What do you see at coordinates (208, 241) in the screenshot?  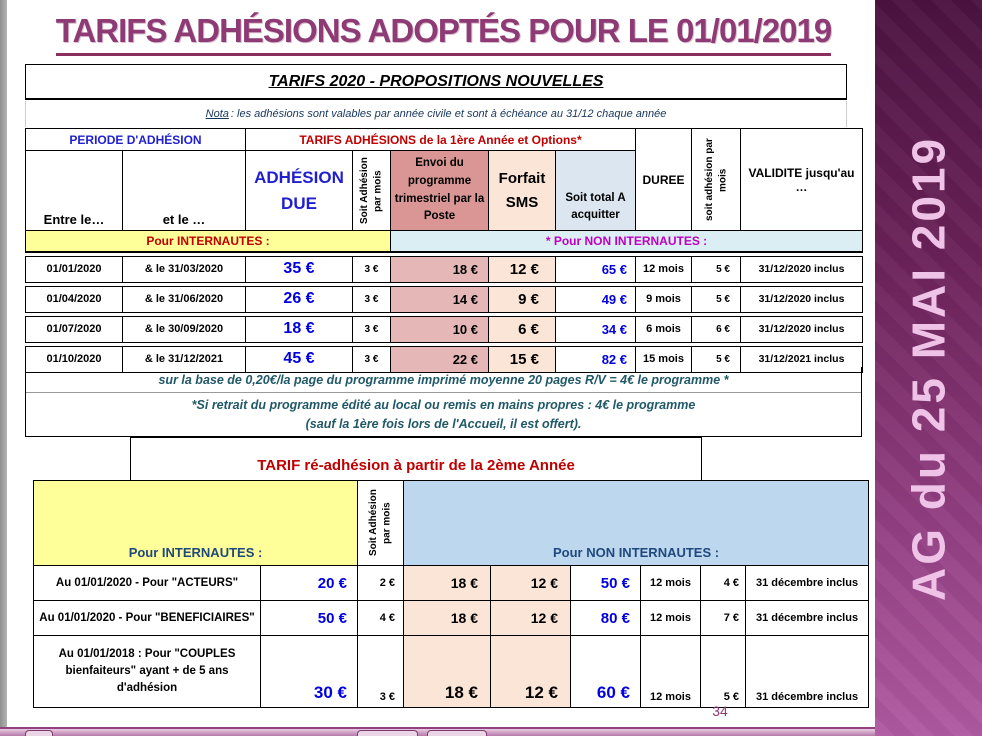 I see `band-pour-internautes: Pour INTERNAUTES :` at bounding box center [208, 241].